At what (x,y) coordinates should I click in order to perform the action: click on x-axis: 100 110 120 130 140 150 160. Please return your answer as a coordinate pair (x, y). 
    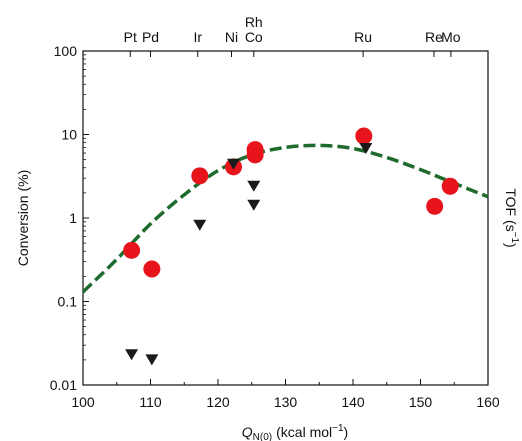
    Looking at the image, I should click on (285, 394).